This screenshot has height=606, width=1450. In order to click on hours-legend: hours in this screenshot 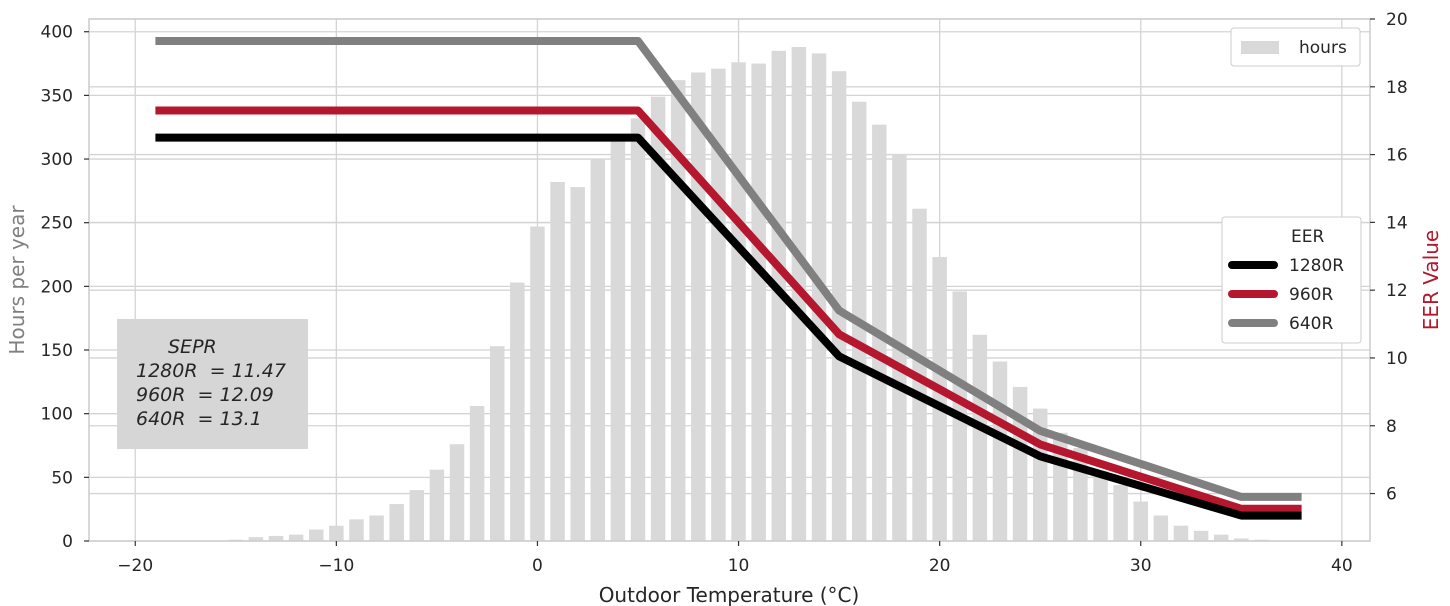, I will do `click(1295, 47)`.